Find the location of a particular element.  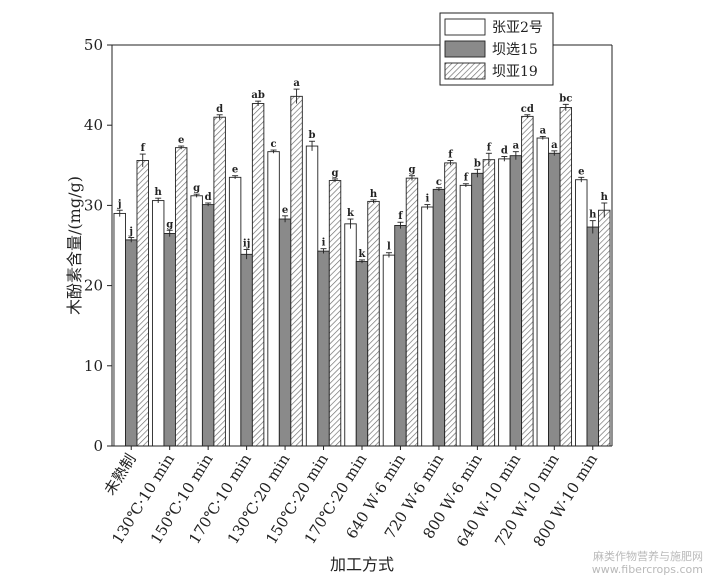

significance-label: cd is located at coordinates (527, 109).